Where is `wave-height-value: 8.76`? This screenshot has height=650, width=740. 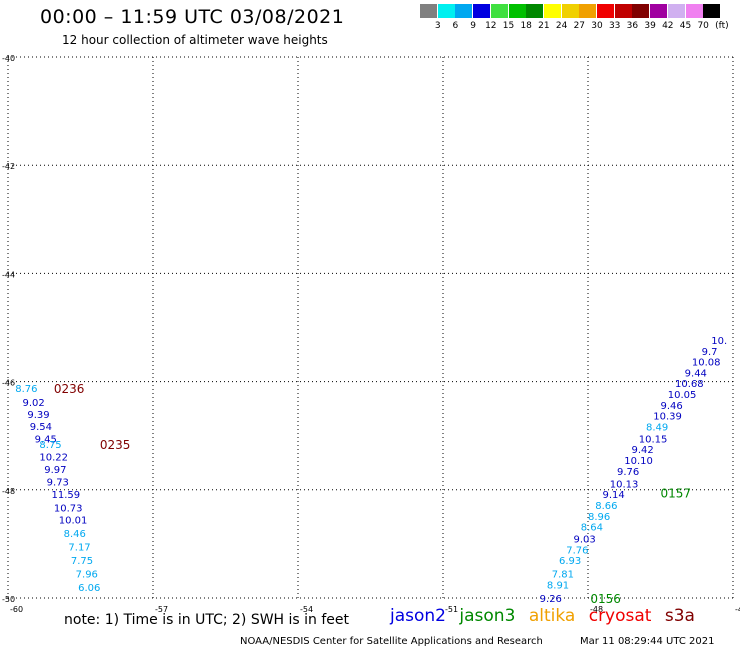 wave-height-value: 8.76 is located at coordinates (26, 389).